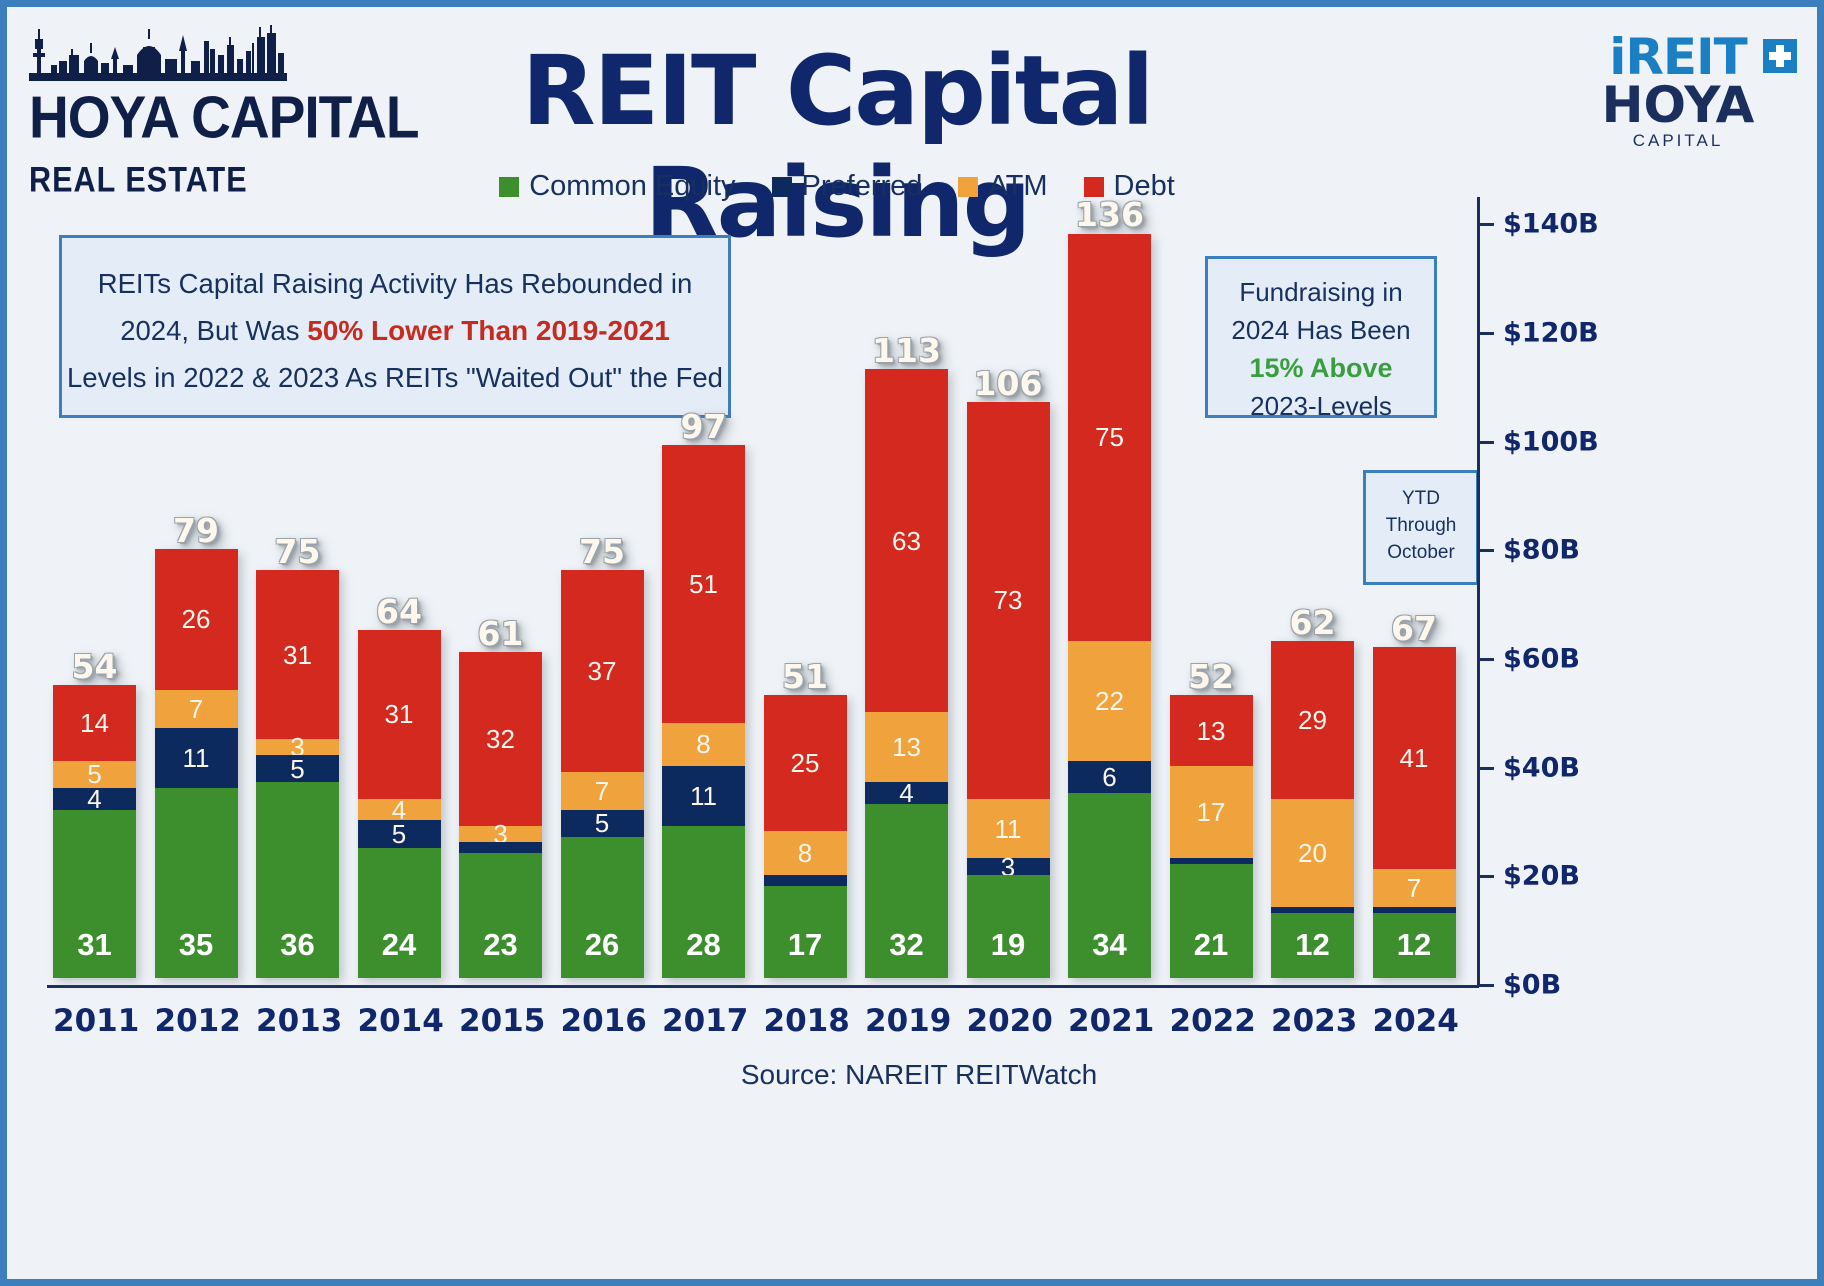 Image resolution: width=1824 pixels, height=1286 pixels. What do you see at coordinates (1314, 1021) in the screenshot?
I see `x-axis-label: 2023` at bounding box center [1314, 1021].